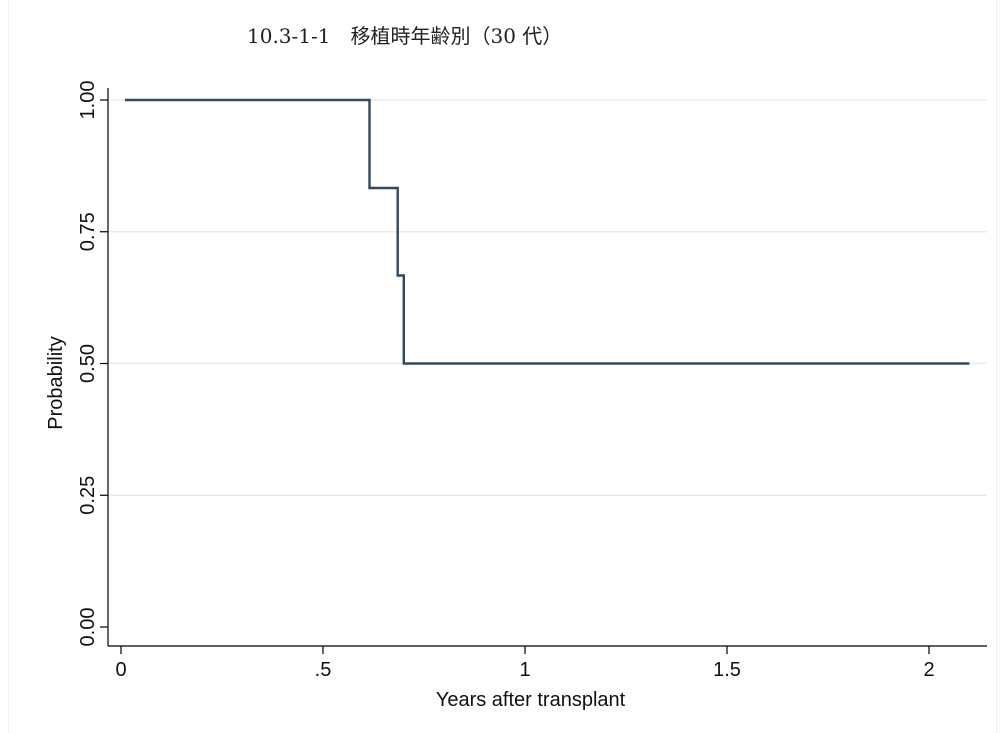 Image resolution: width=1005 pixels, height=733 pixels. What do you see at coordinates (928, 670) in the screenshot?
I see `x-tick-label-4: 2` at bounding box center [928, 670].